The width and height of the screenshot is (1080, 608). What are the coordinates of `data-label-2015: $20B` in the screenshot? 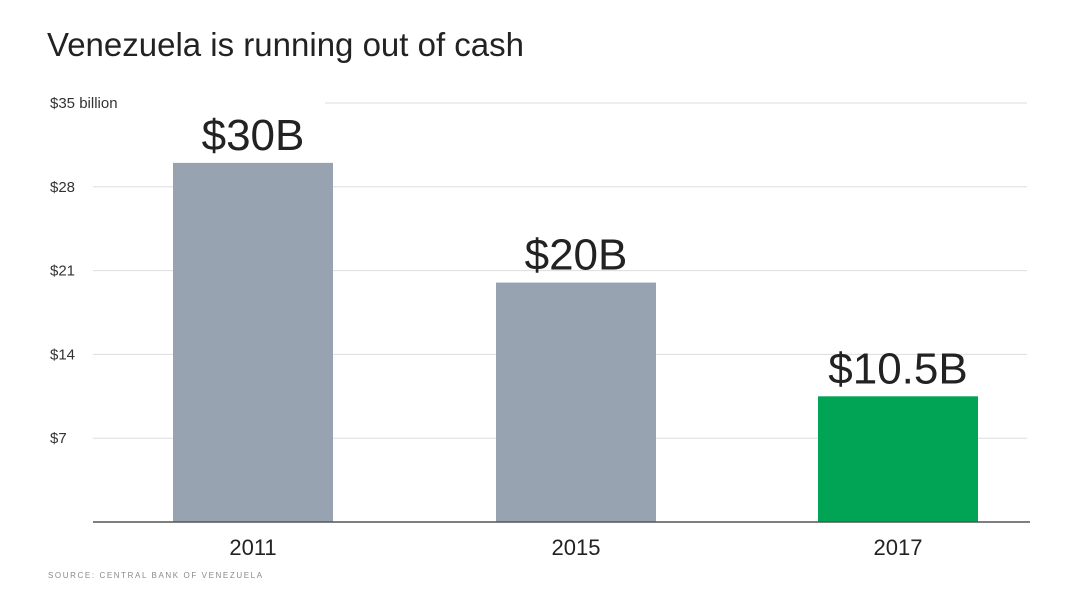 It's located at (576, 255).